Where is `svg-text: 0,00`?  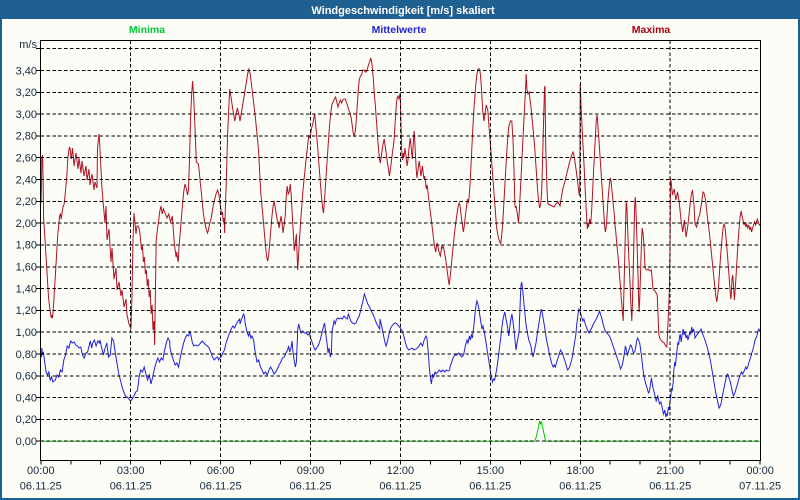 svg-text: 0,00 is located at coordinates (26, 442).